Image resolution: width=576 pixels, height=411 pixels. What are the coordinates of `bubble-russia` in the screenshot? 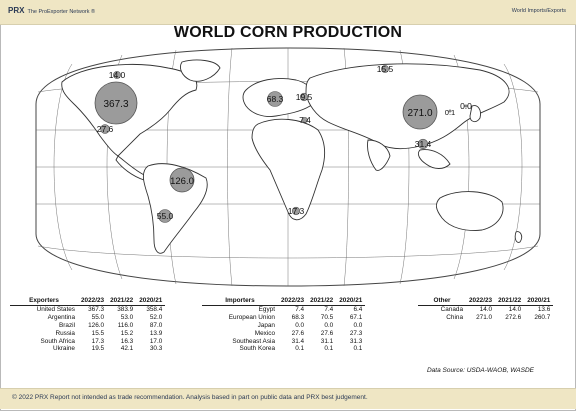 It's located at (385, 69).